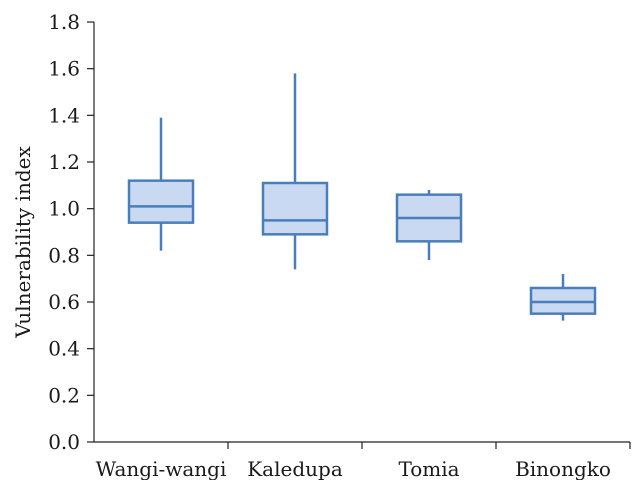 Image resolution: width=644 pixels, height=480 pixels. I want to click on y-axis: 0.0 0.2 0.4 0.6 0.8 1.0 1.2 1.4 1.6 1.8, so click(71, 232).